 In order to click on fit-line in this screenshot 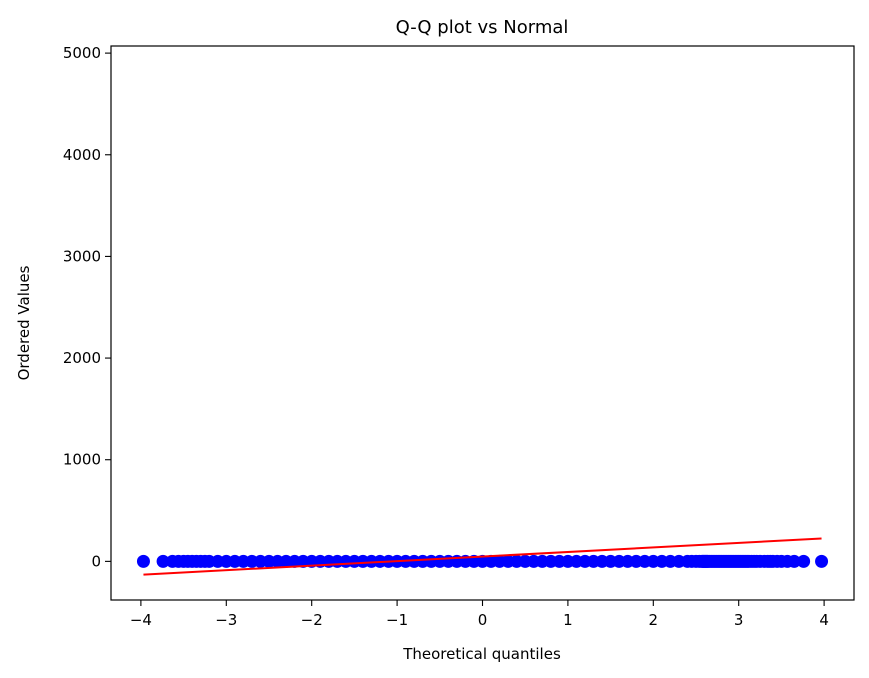, I will do `click(482, 556)`.